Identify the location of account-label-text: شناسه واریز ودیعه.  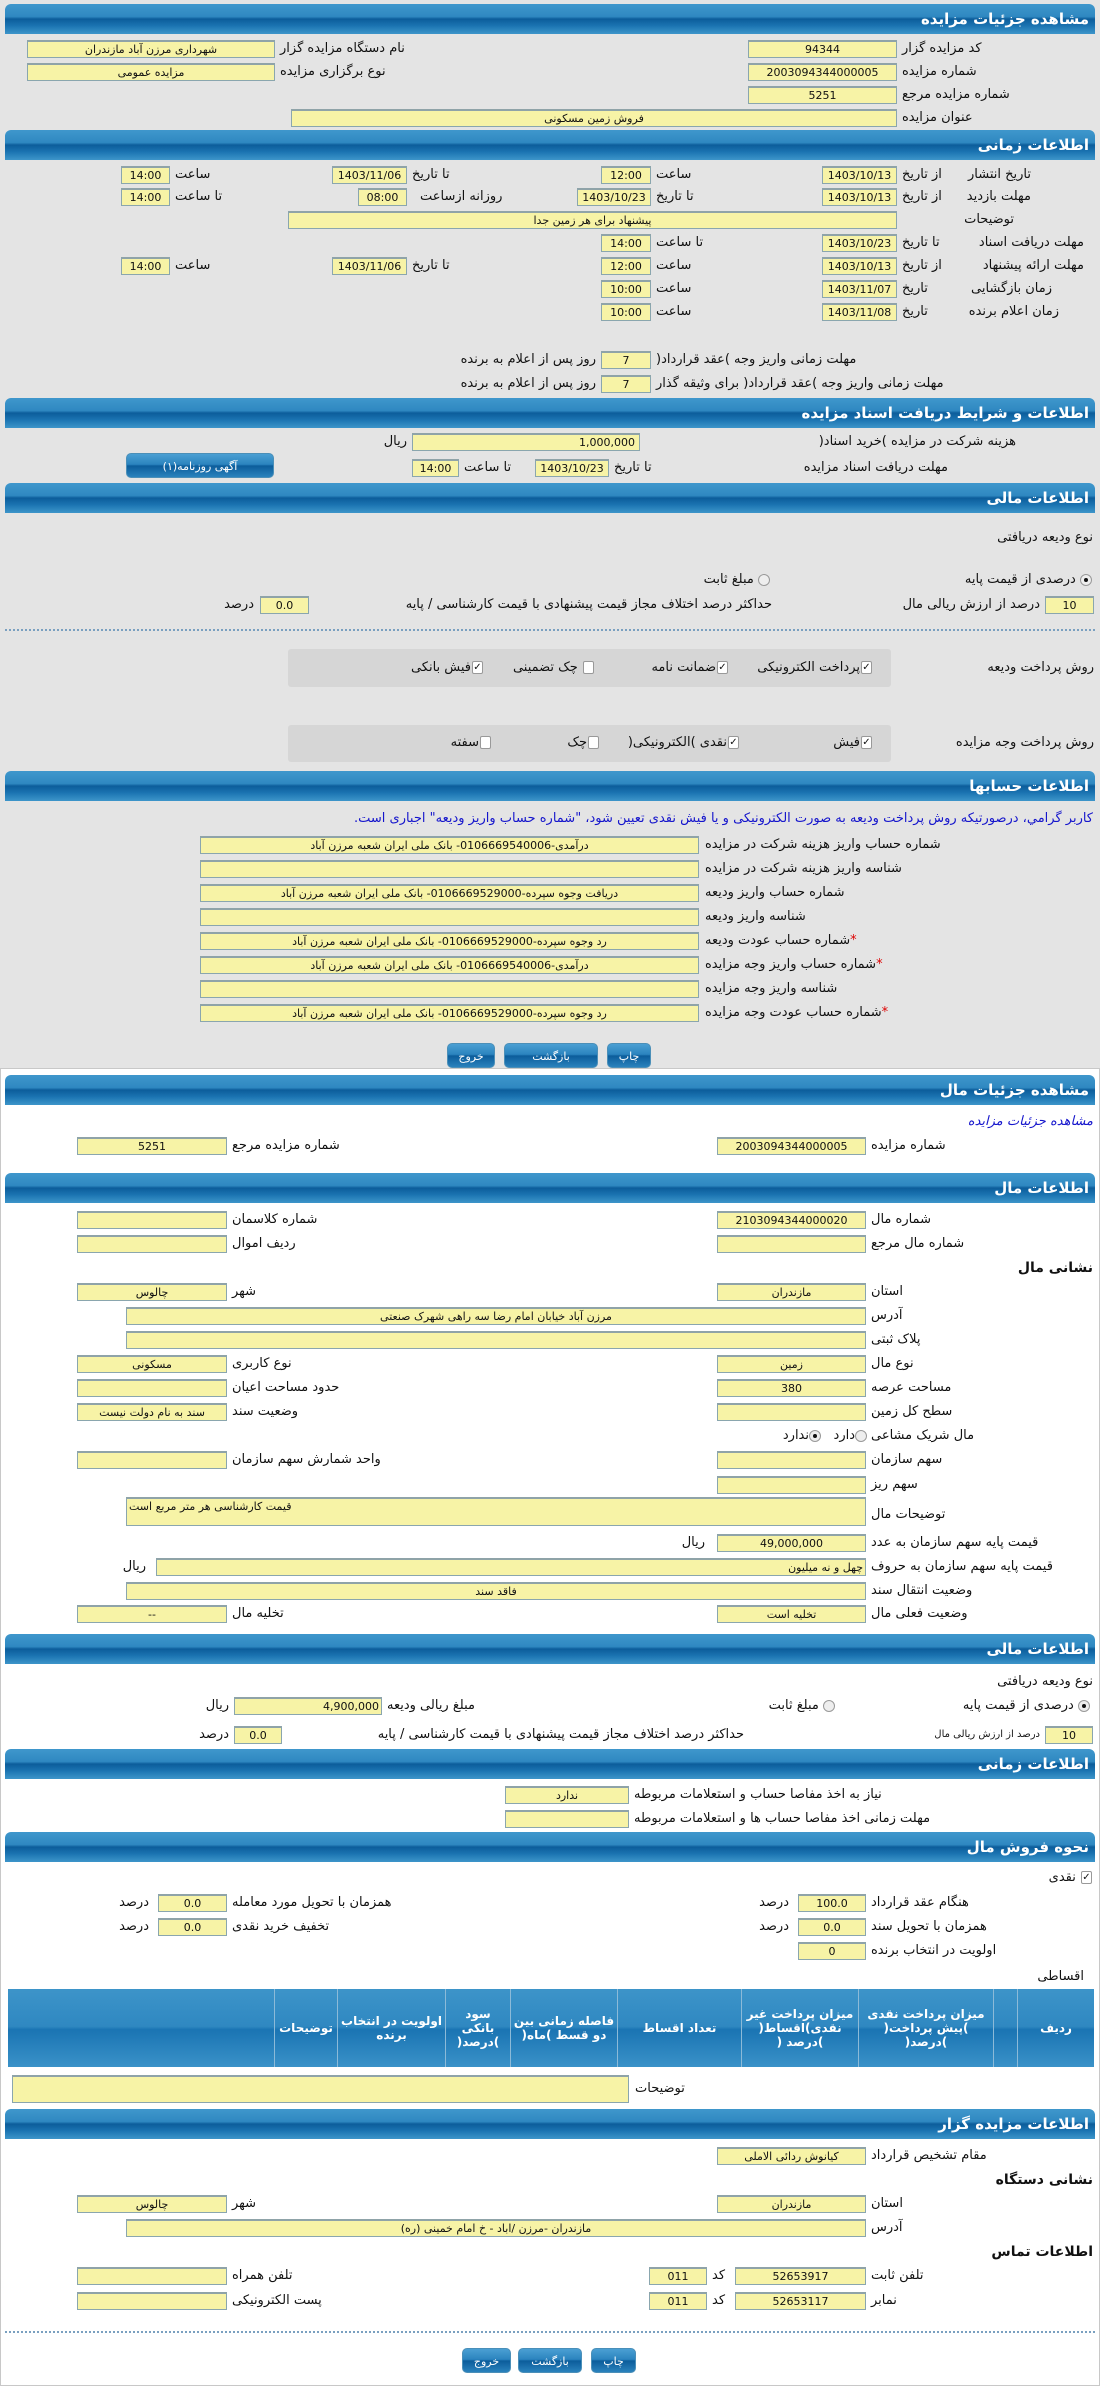
(755, 916).